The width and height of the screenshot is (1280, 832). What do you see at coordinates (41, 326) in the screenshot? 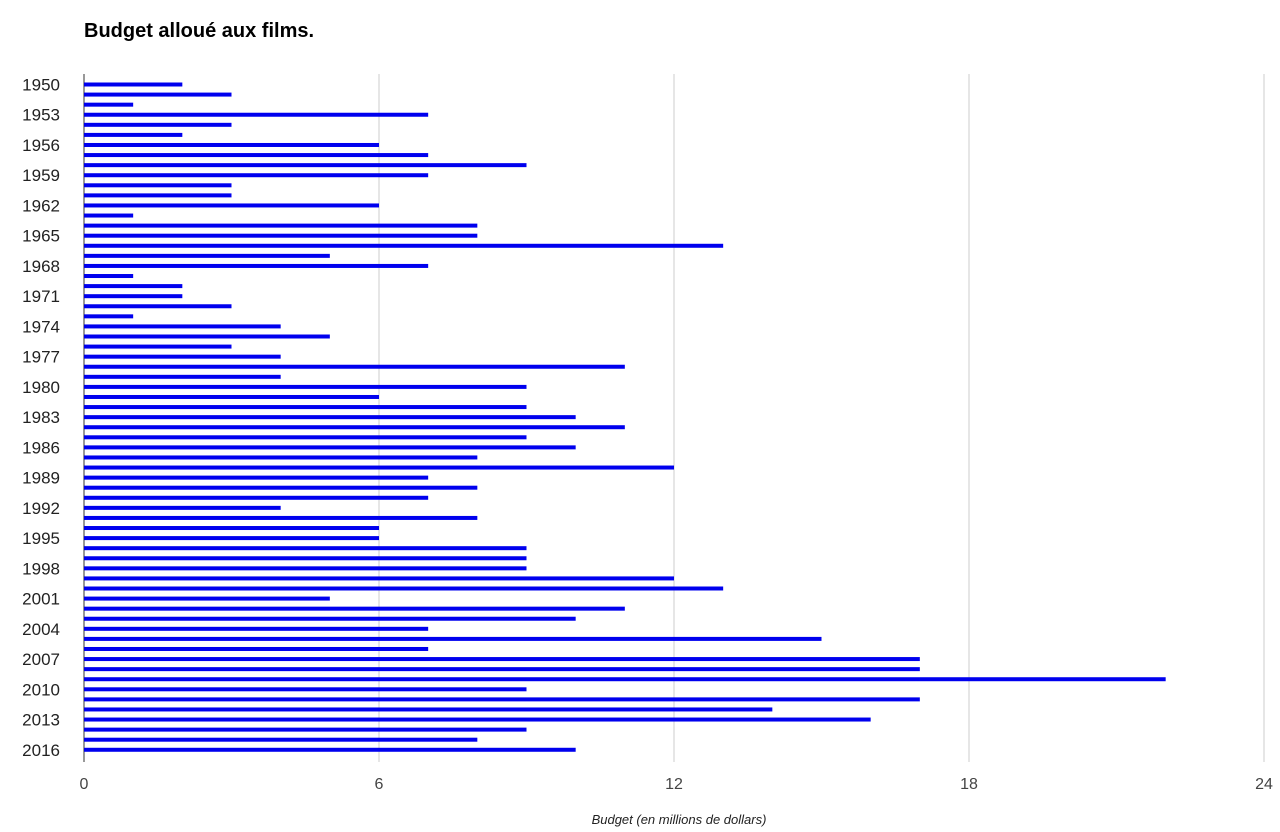
I see `y-tick-label: 1974` at bounding box center [41, 326].